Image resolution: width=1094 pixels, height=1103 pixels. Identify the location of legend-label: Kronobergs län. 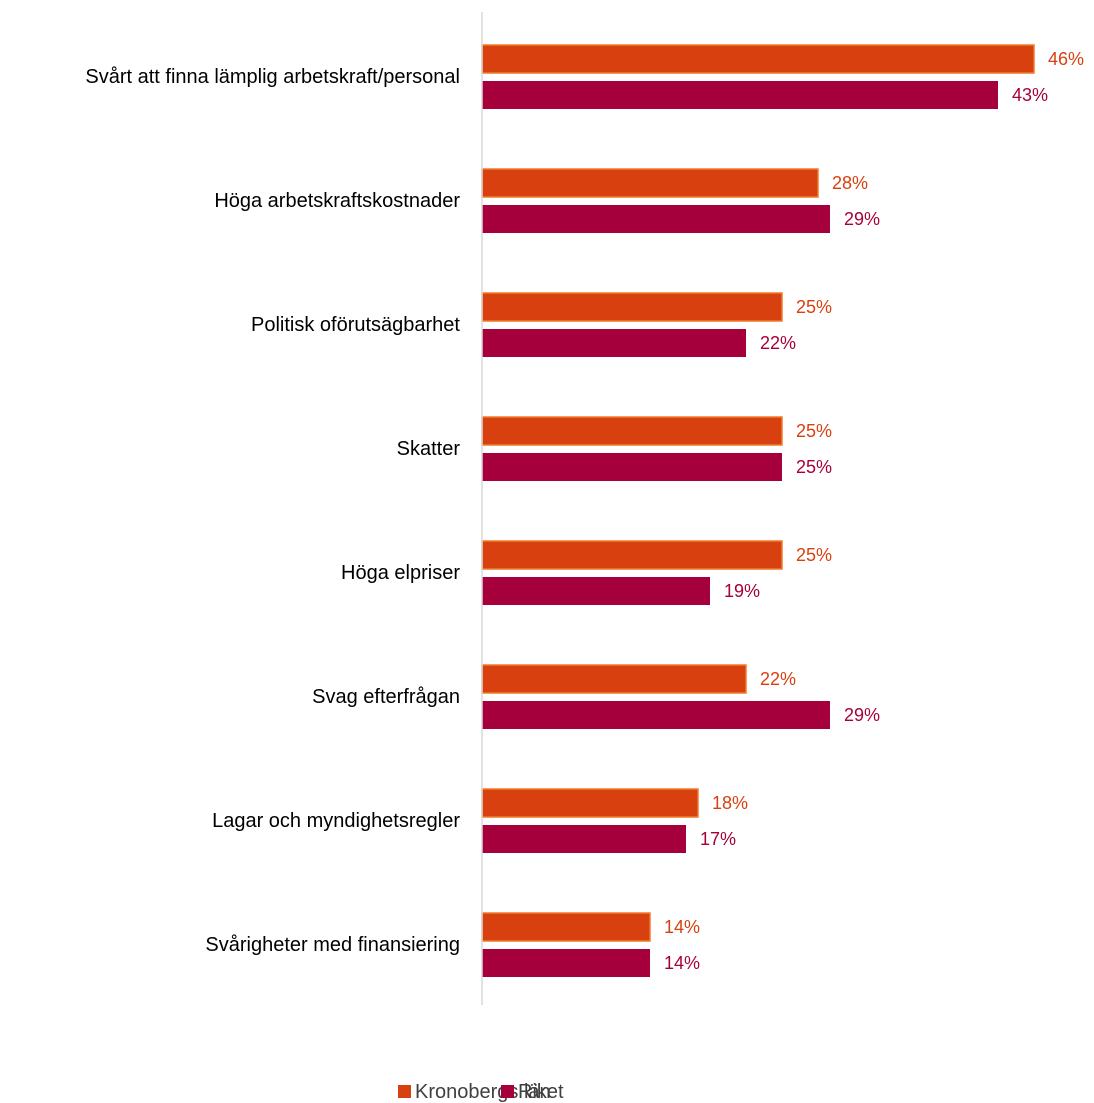
(483, 1092).